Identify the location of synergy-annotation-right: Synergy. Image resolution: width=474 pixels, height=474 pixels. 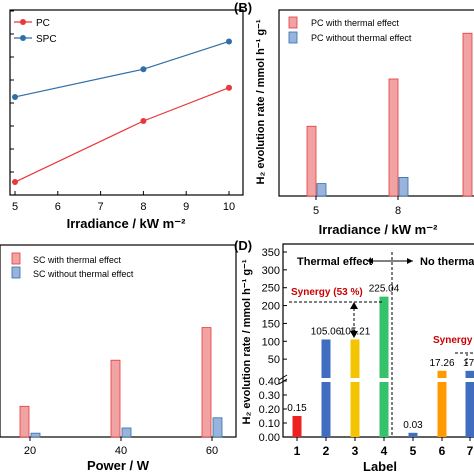
(453, 340).